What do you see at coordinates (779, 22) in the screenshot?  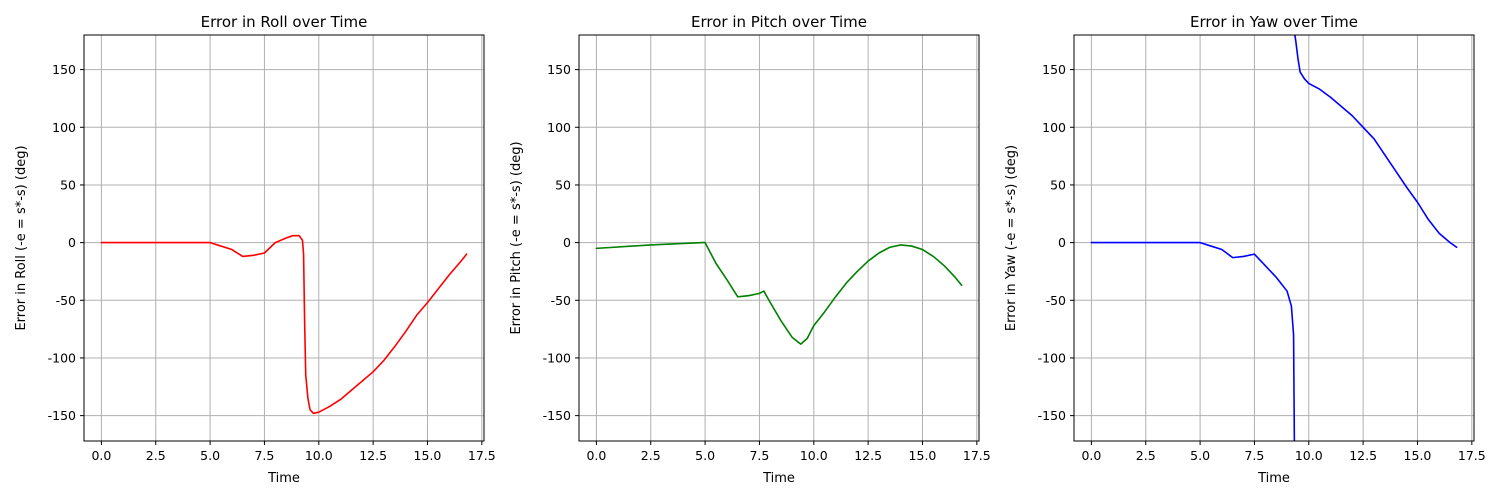 I see `chart-title: Error in Pitch over Time` at bounding box center [779, 22].